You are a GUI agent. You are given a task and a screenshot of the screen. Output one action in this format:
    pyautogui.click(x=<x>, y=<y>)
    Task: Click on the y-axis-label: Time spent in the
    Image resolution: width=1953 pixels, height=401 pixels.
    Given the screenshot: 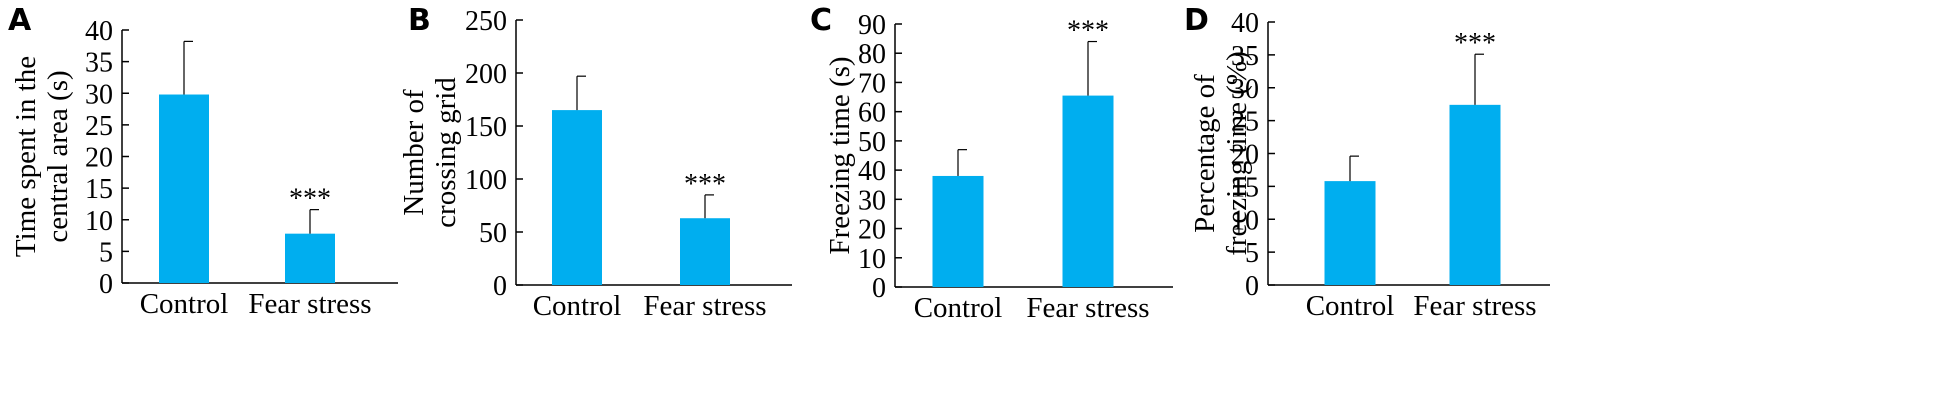 What is the action you would take?
    pyautogui.click(x=26, y=156)
    